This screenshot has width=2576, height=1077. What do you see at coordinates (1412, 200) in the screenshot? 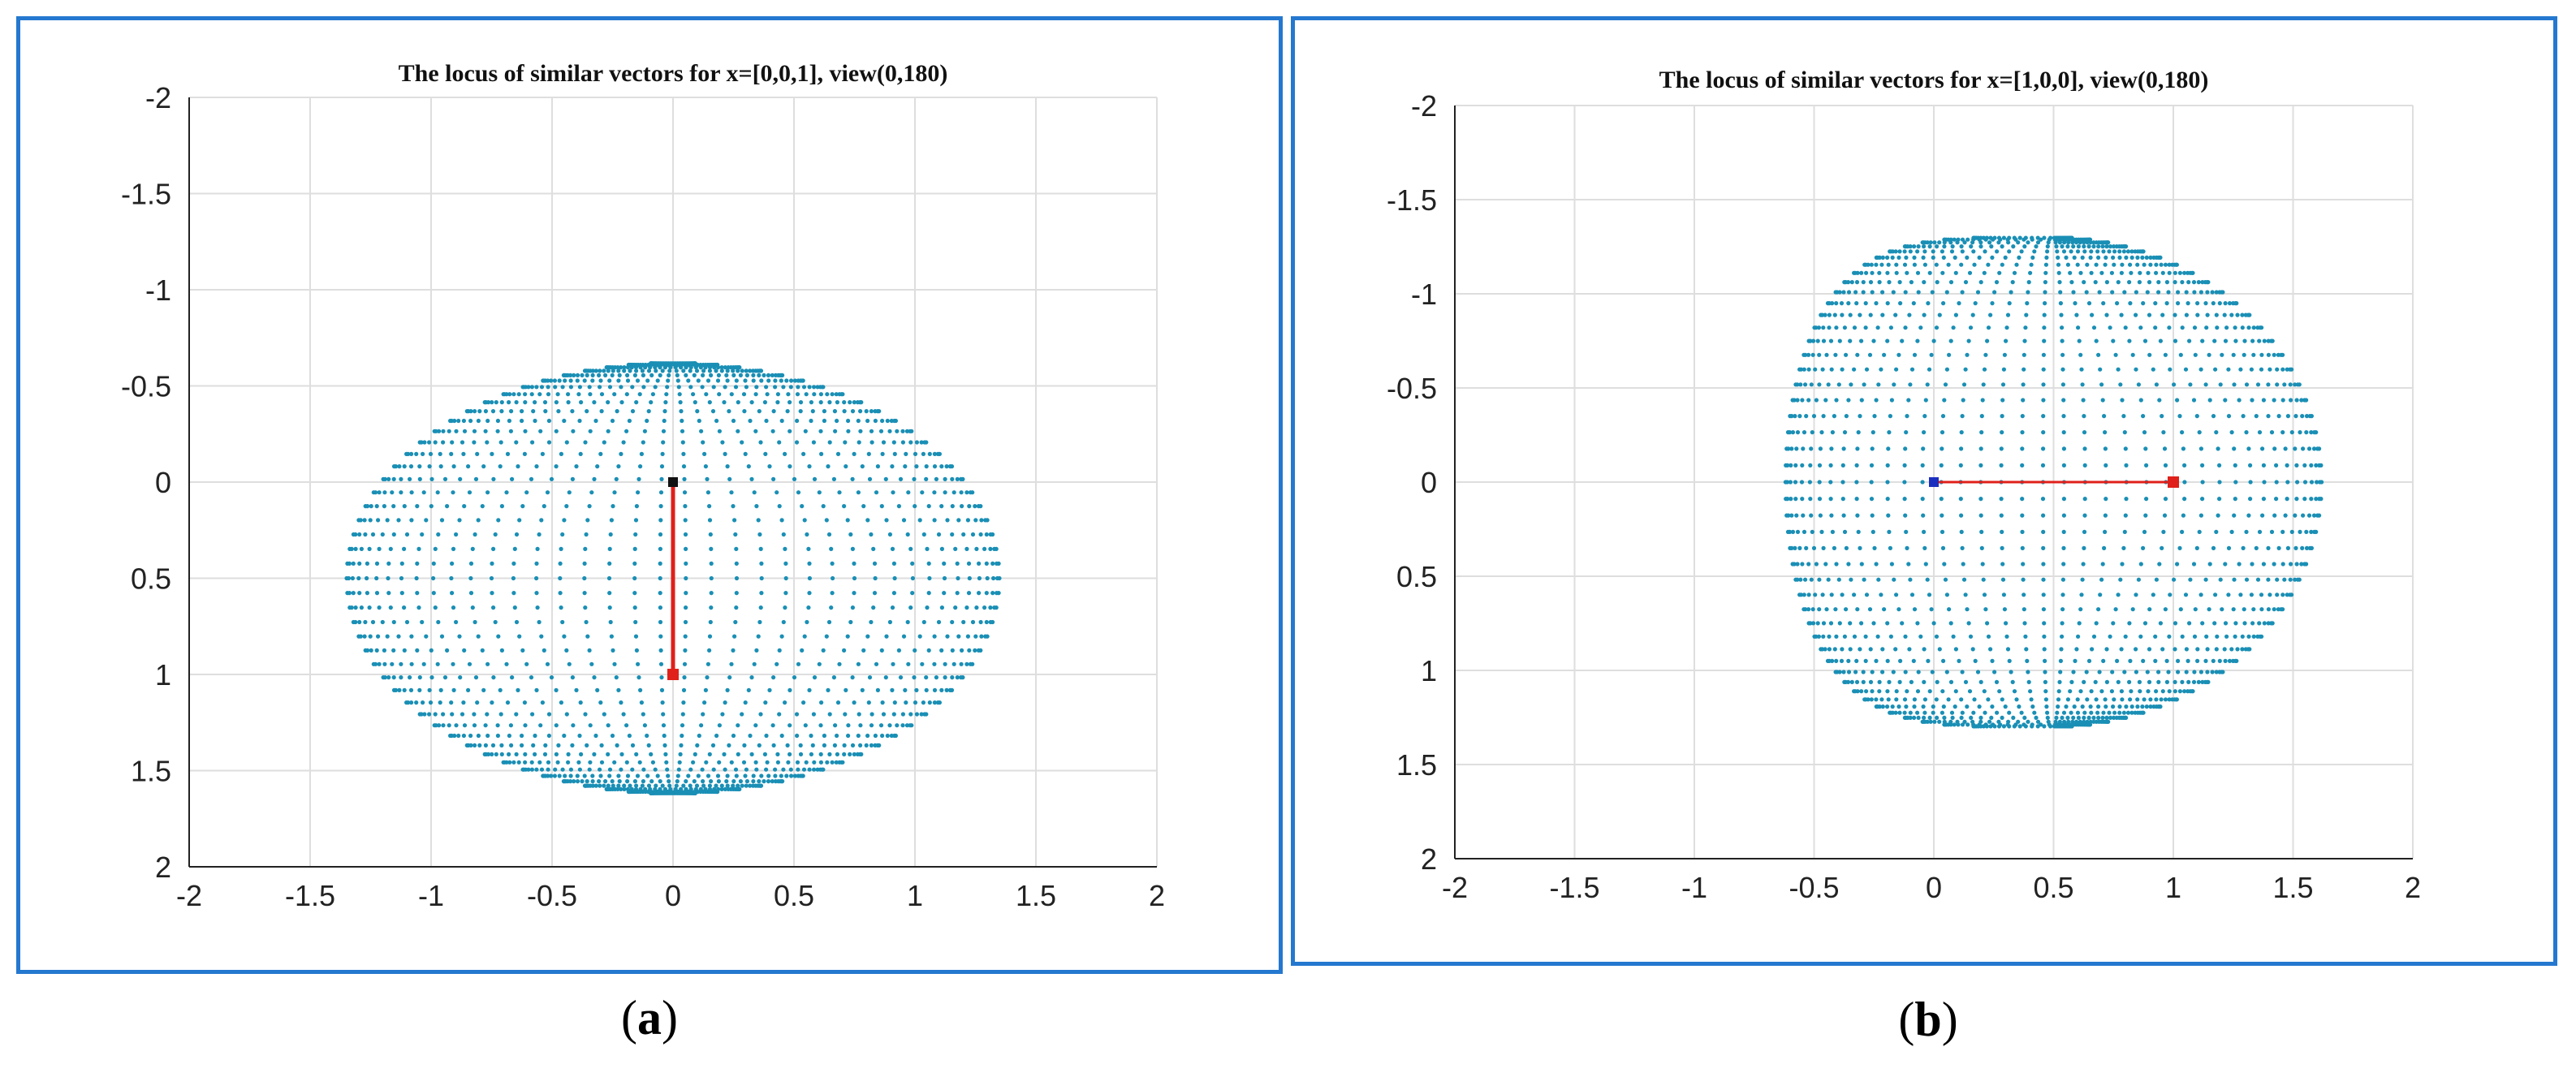
I see `chart-b-ytick-label: -1.5` at bounding box center [1412, 200].